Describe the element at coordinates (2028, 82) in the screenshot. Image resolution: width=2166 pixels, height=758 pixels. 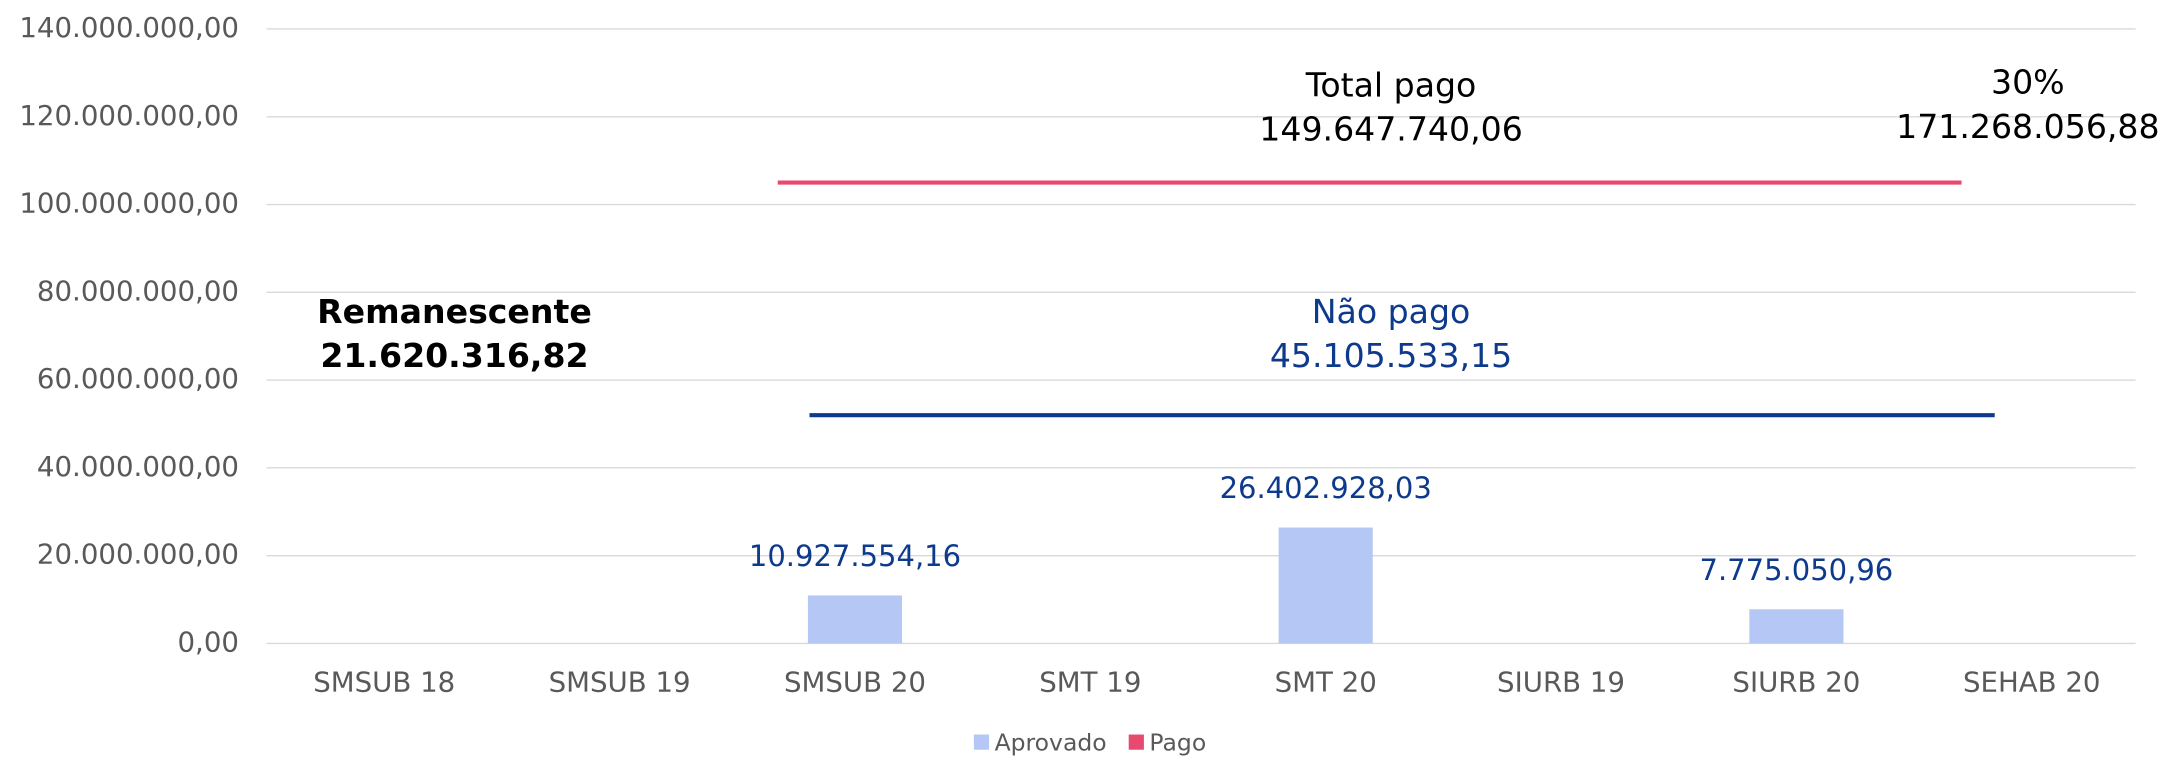
I see `annotation: 30%` at that location.